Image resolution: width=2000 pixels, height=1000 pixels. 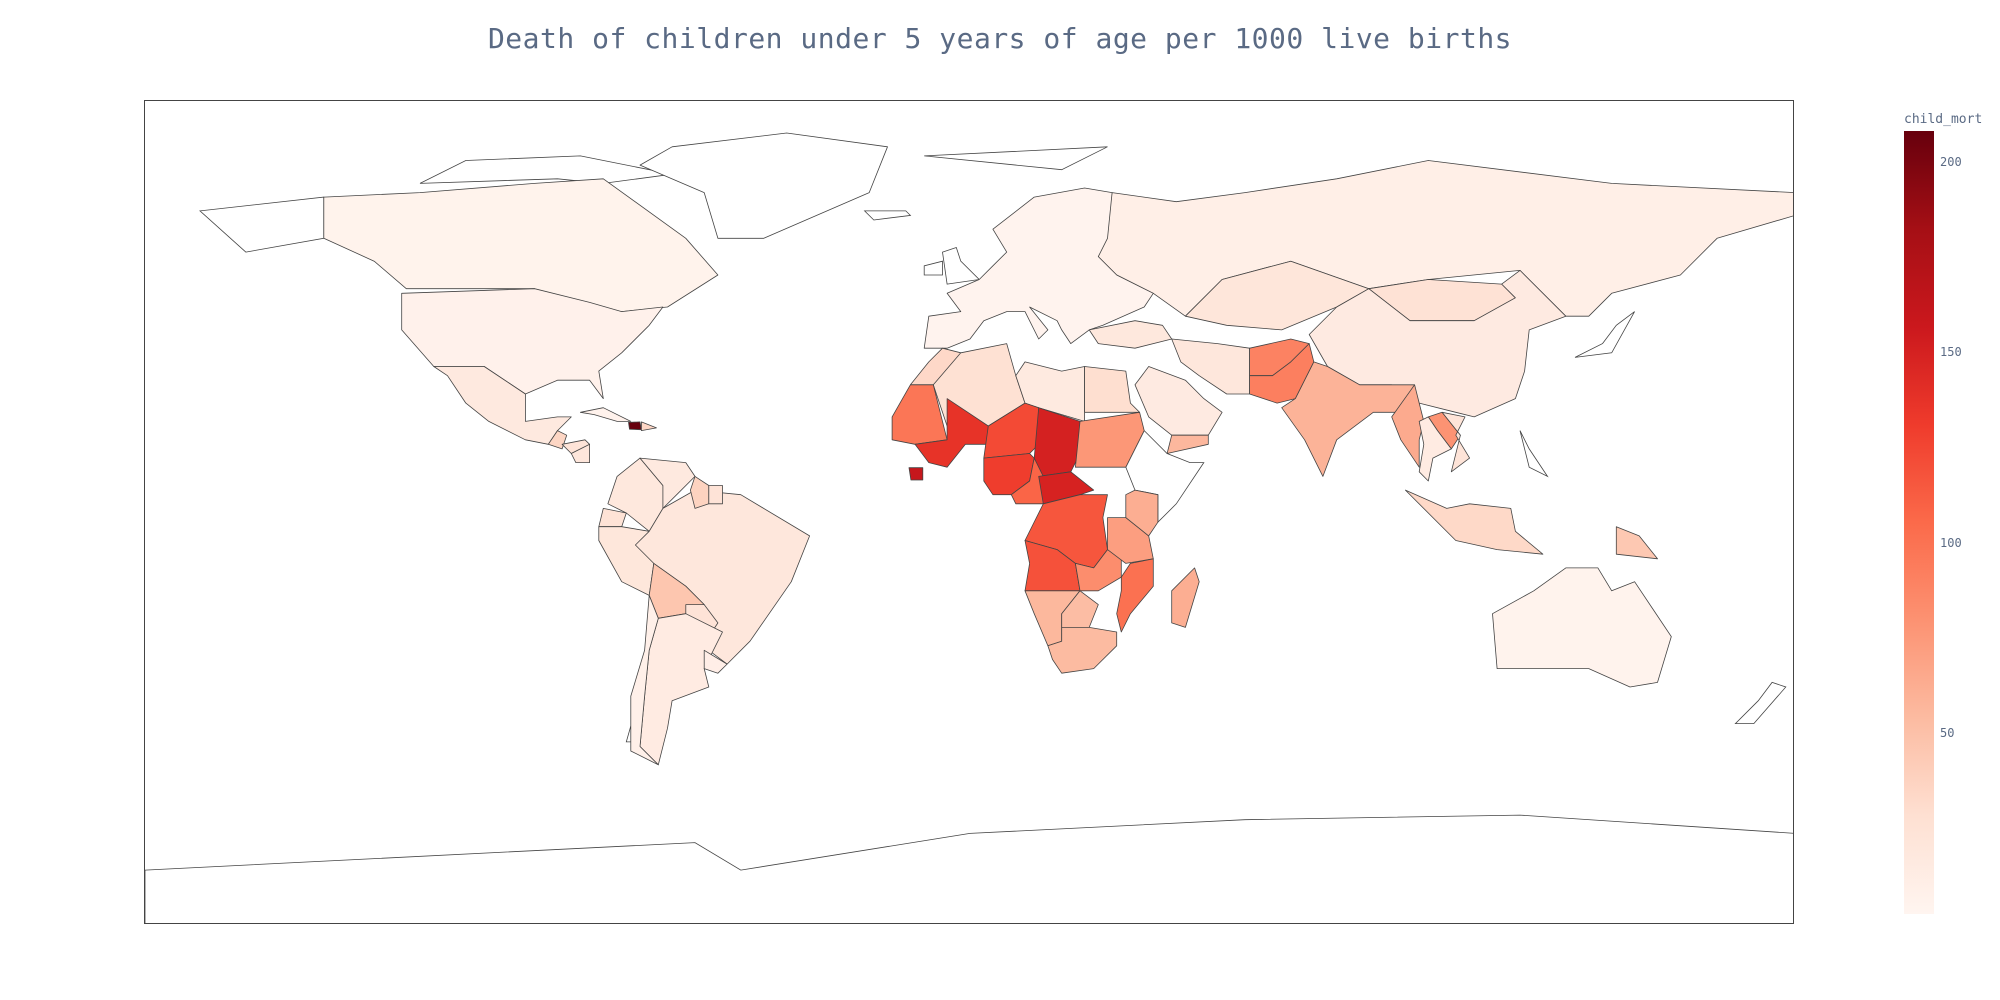 I want to click on region-botswana: Botswana: 52.5, so click(x=1080, y=609).